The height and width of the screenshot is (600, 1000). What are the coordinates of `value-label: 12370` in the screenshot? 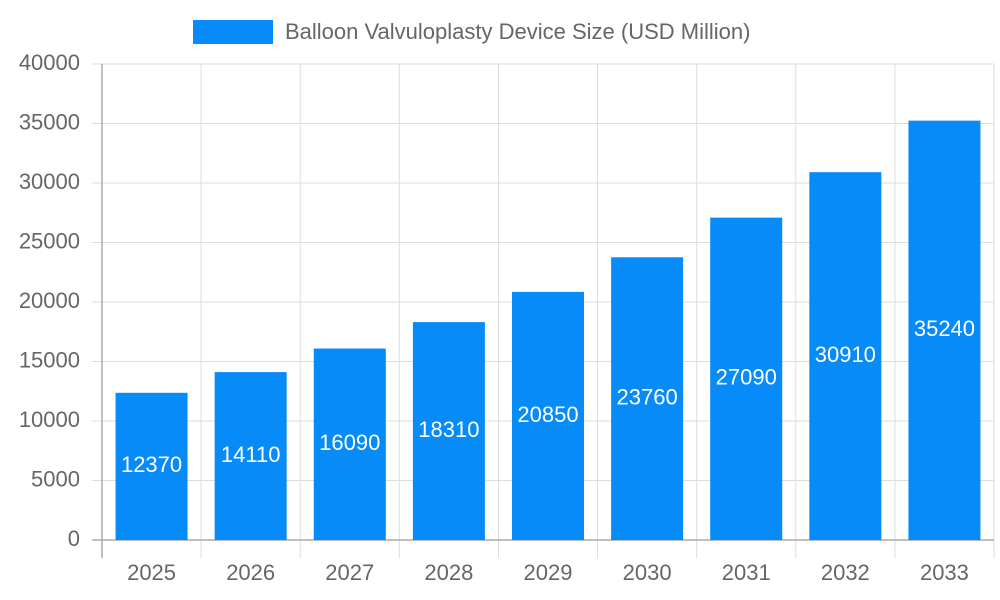 It's located at (151, 464).